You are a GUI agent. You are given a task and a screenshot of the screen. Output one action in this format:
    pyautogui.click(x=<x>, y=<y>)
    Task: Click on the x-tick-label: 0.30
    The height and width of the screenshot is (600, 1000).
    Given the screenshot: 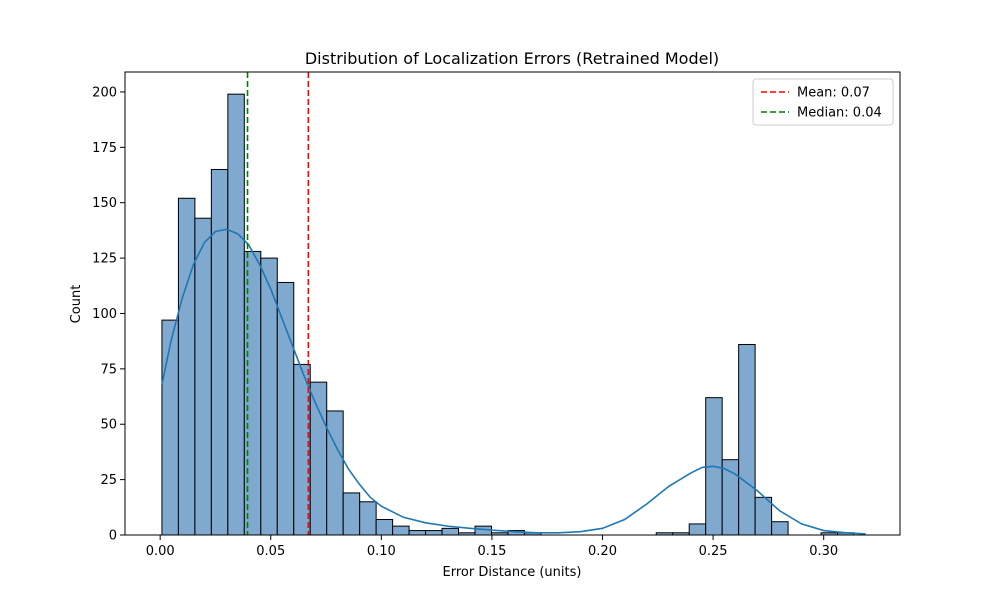 What is the action you would take?
    pyautogui.click(x=823, y=551)
    